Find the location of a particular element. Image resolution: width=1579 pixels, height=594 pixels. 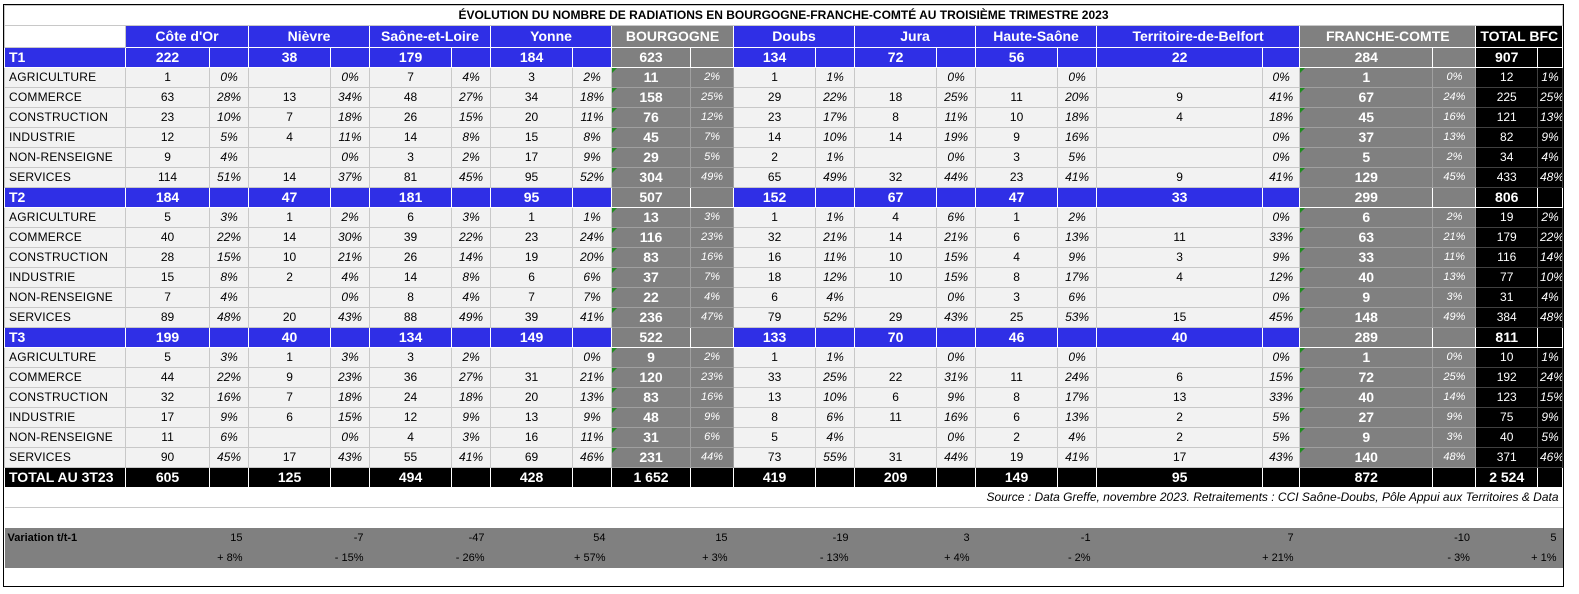

quarter-total: 184 is located at coordinates (167, 197).